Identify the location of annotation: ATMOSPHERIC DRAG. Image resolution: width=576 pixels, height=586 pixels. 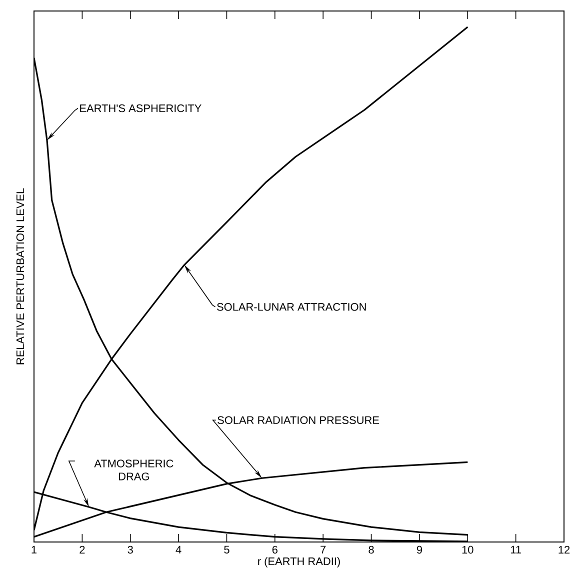
(134, 470).